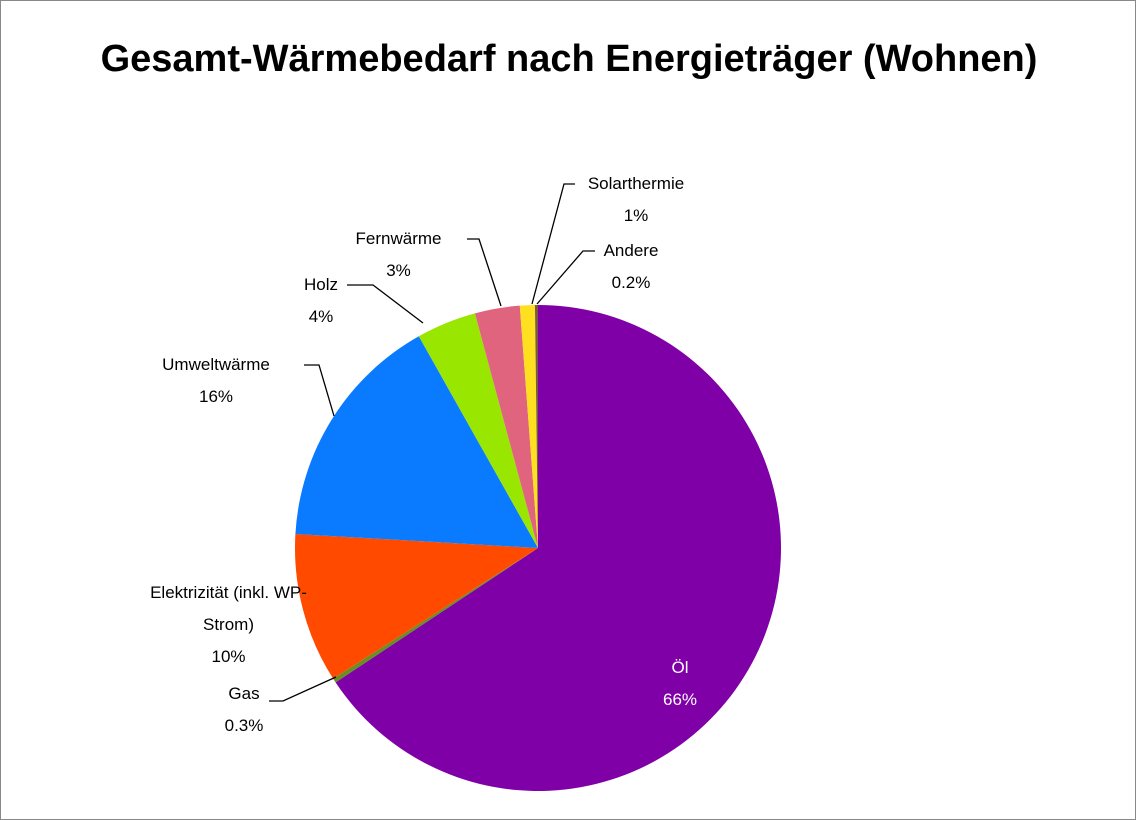  Describe the element at coordinates (680, 699) in the screenshot. I see `label-value: 66%` at that location.